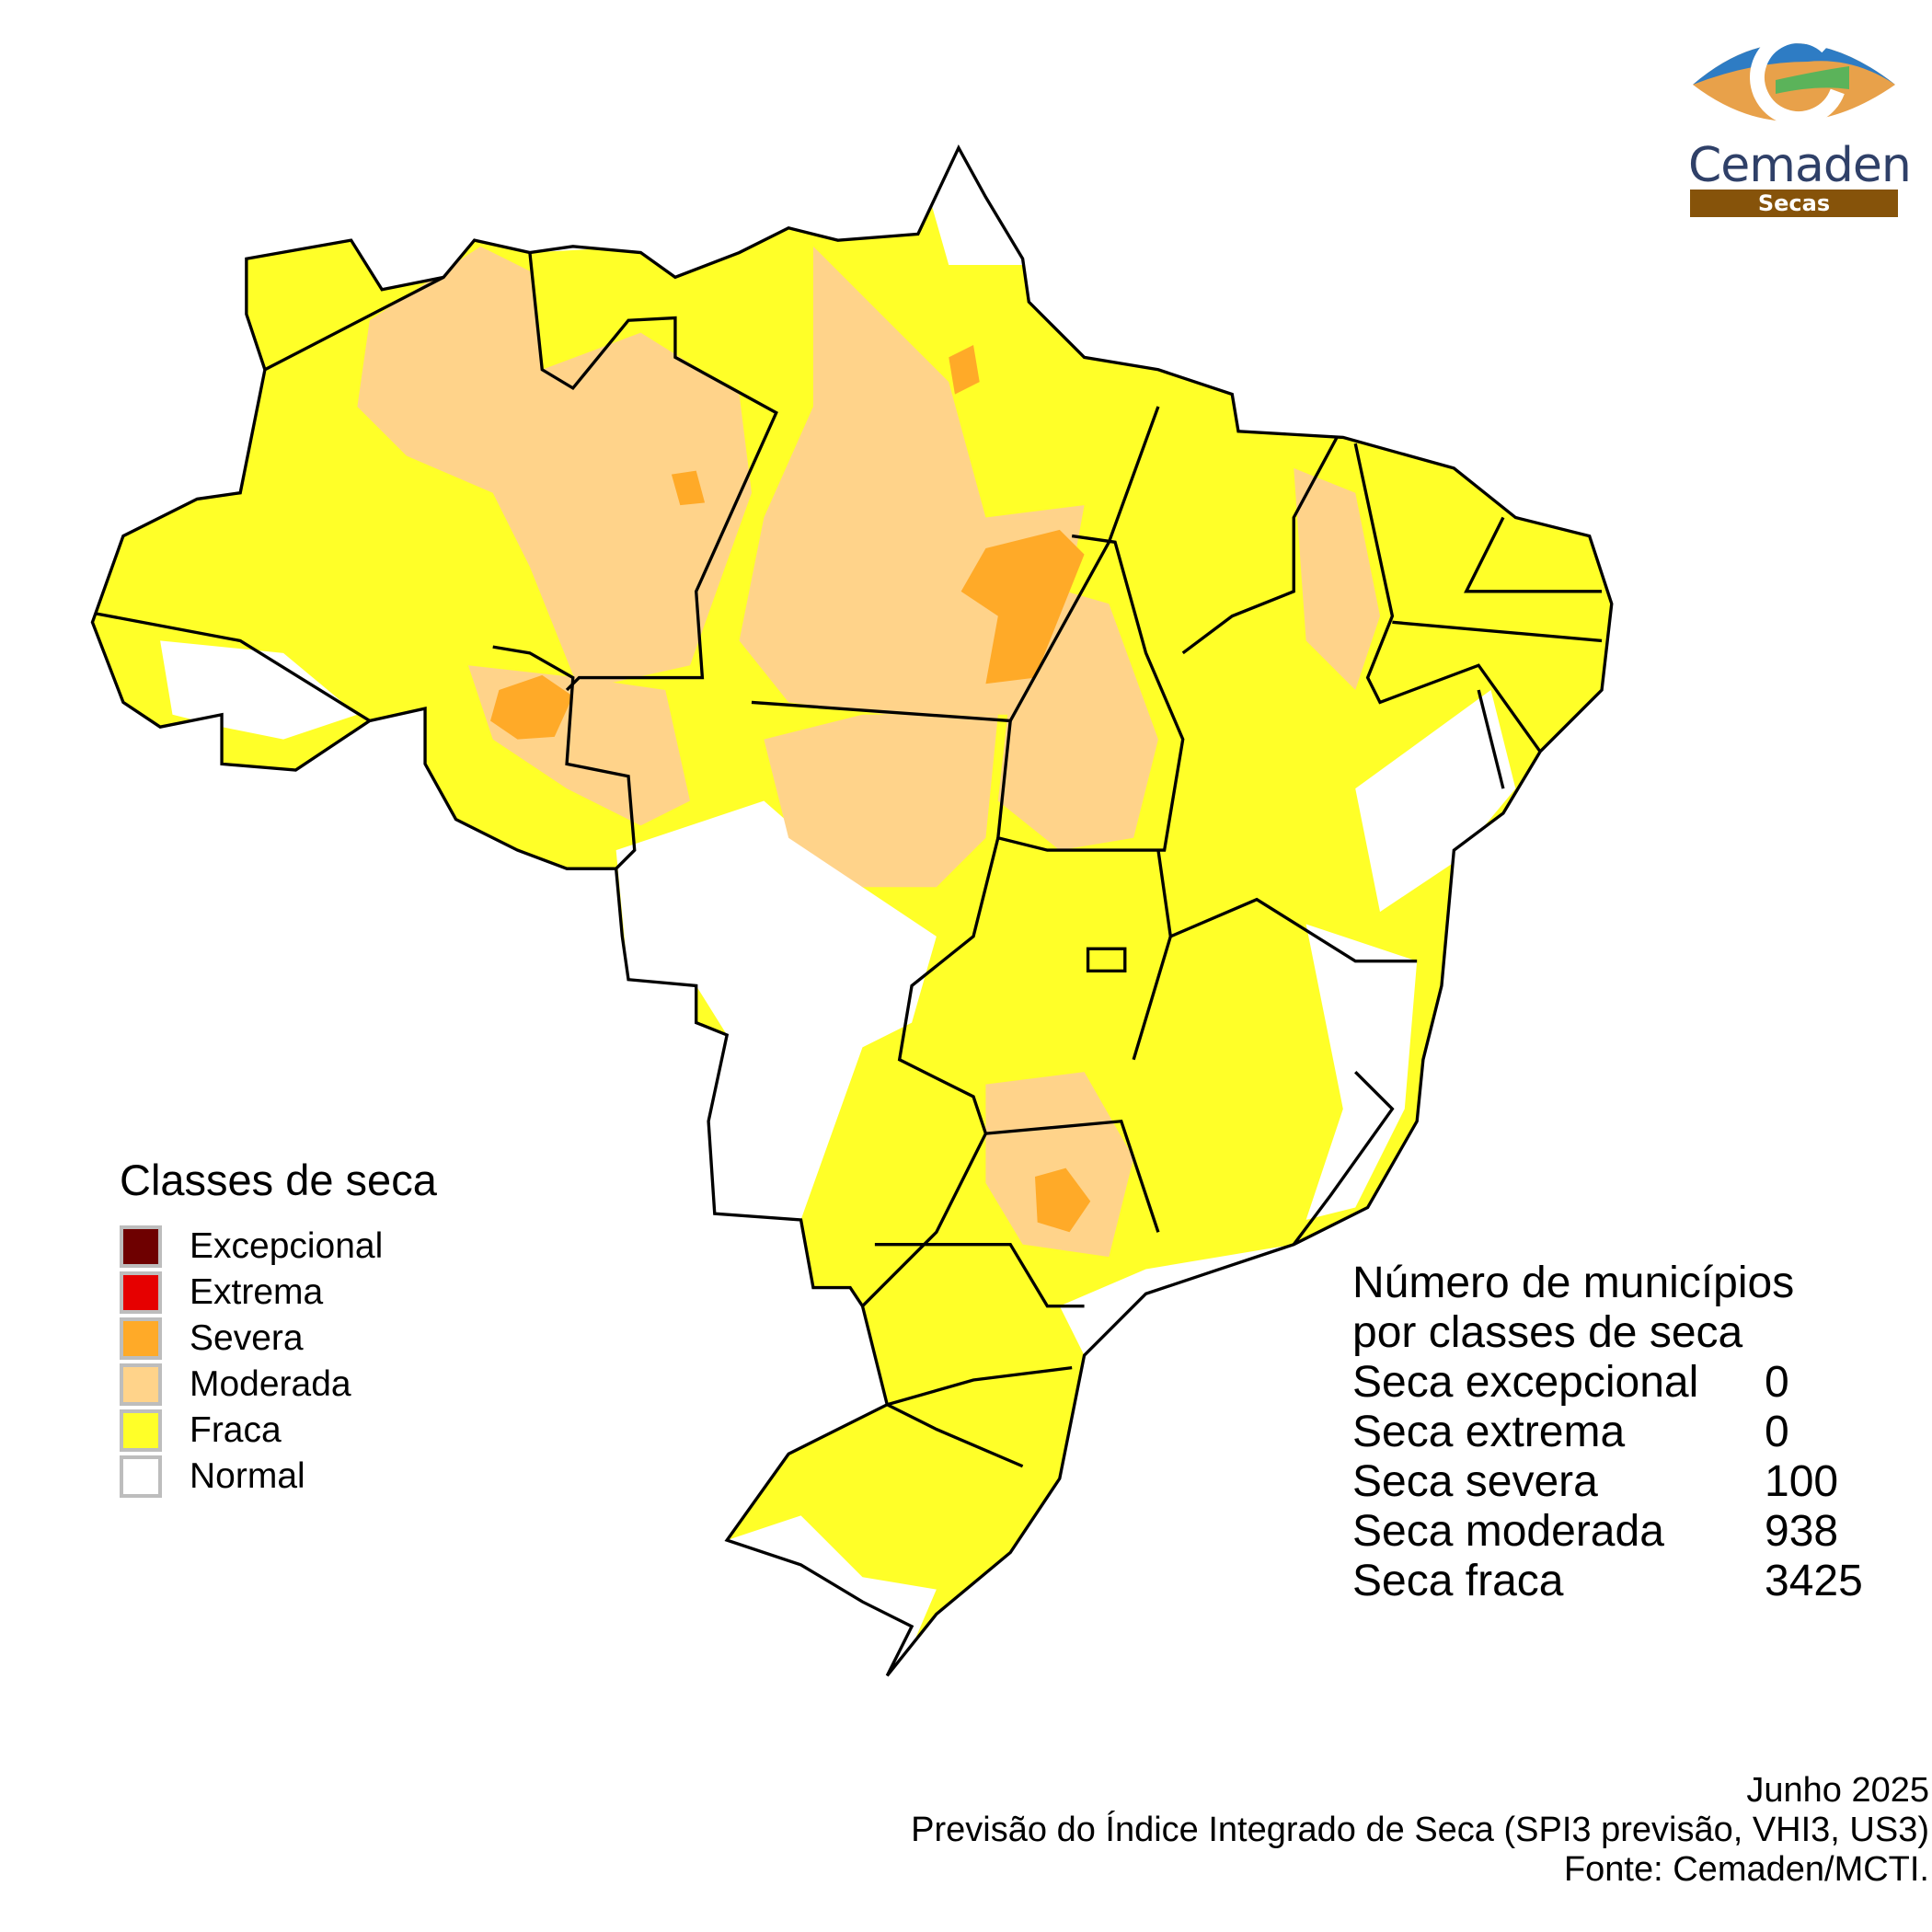  What do you see at coordinates (1525, 1382) in the screenshot?
I see `stat-label: Seca excepcional` at bounding box center [1525, 1382].